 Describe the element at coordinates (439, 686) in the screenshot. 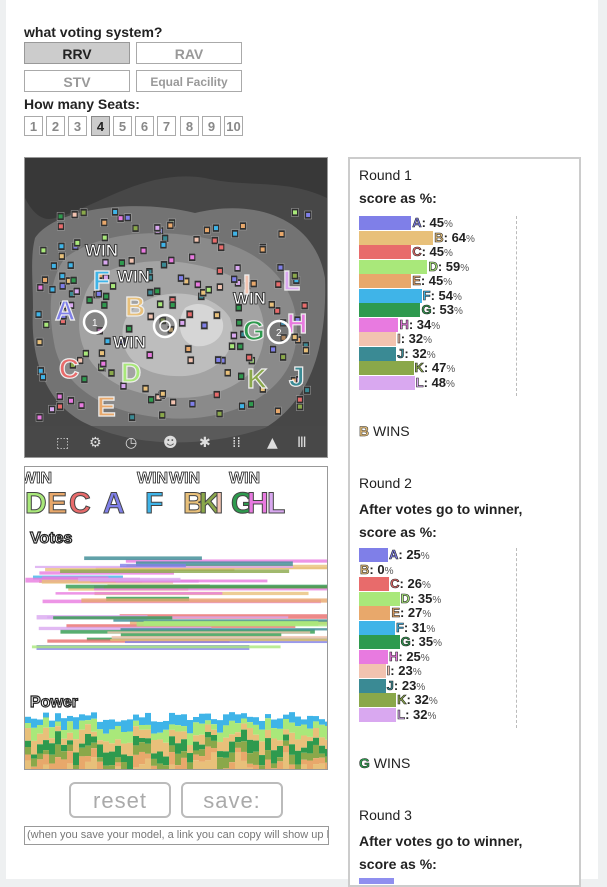

I see `score-row-J: J: 23%` at that location.